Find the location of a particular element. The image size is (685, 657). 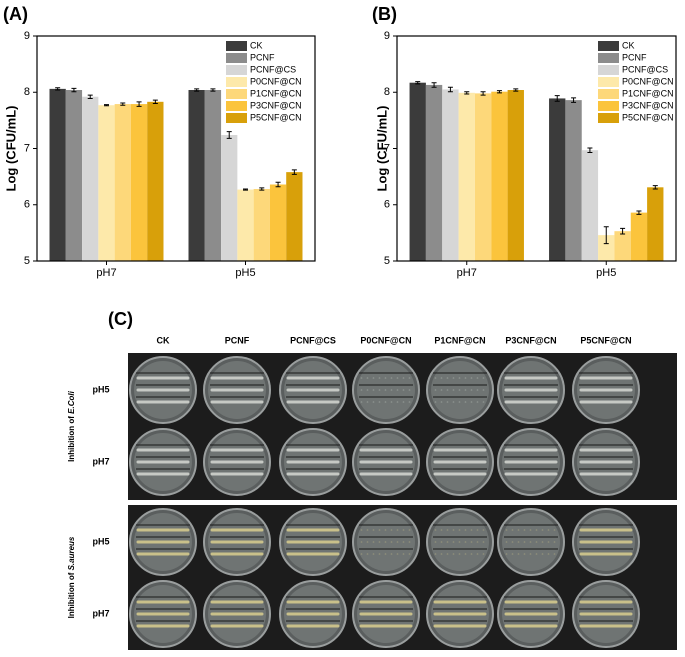

group-organism: S.aureus is located at coordinates (71, 553).